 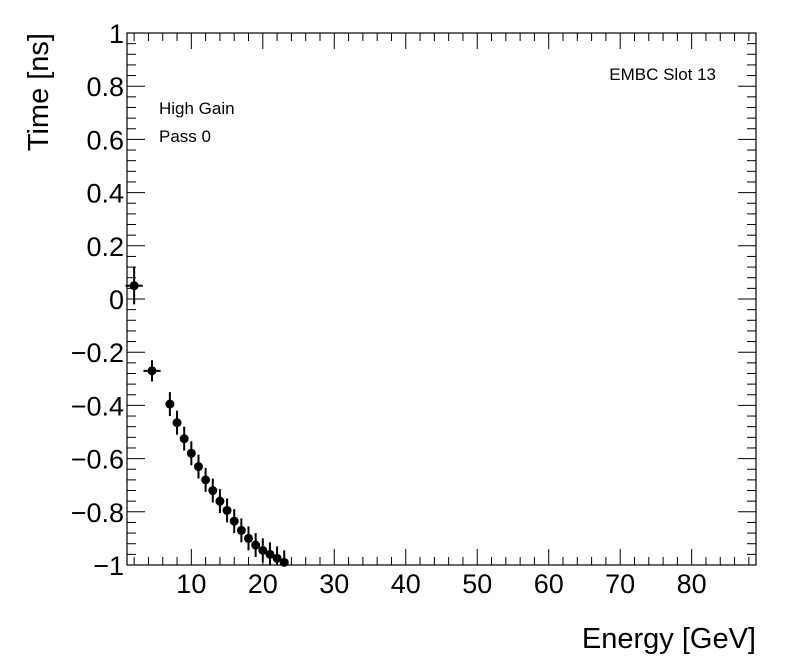 What do you see at coordinates (207, 417) in the screenshot?
I see `data-points` at bounding box center [207, 417].